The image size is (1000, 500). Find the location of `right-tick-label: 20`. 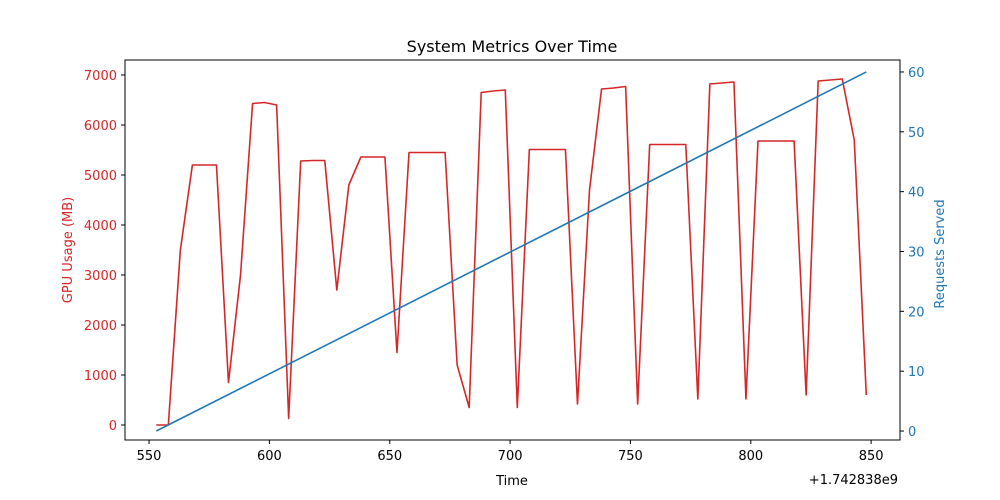

right-tick-label: 20 is located at coordinates (916, 312).